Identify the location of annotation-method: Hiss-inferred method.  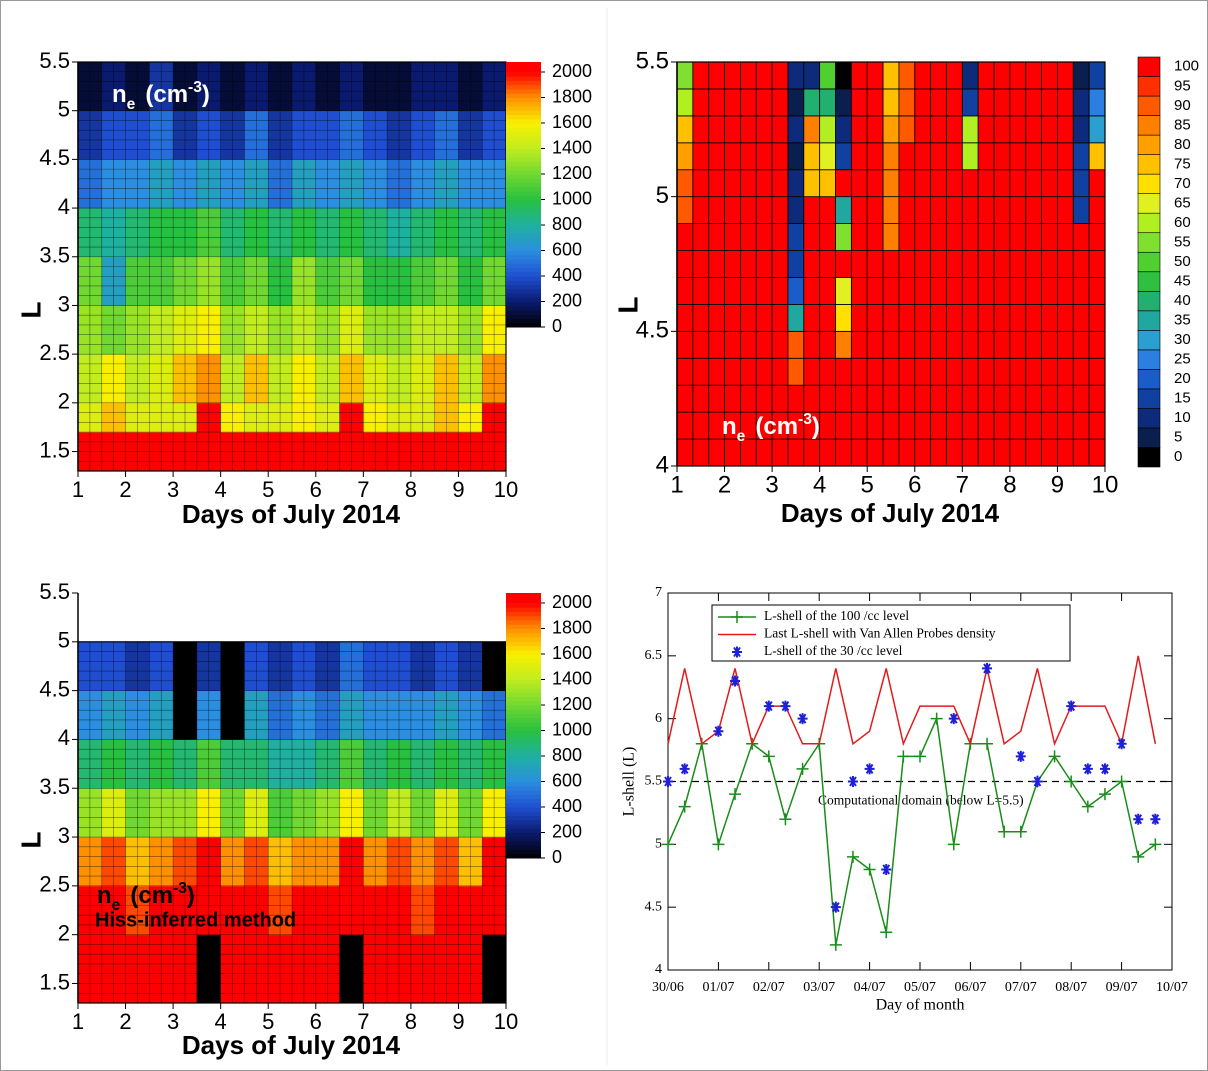
(195, 920).